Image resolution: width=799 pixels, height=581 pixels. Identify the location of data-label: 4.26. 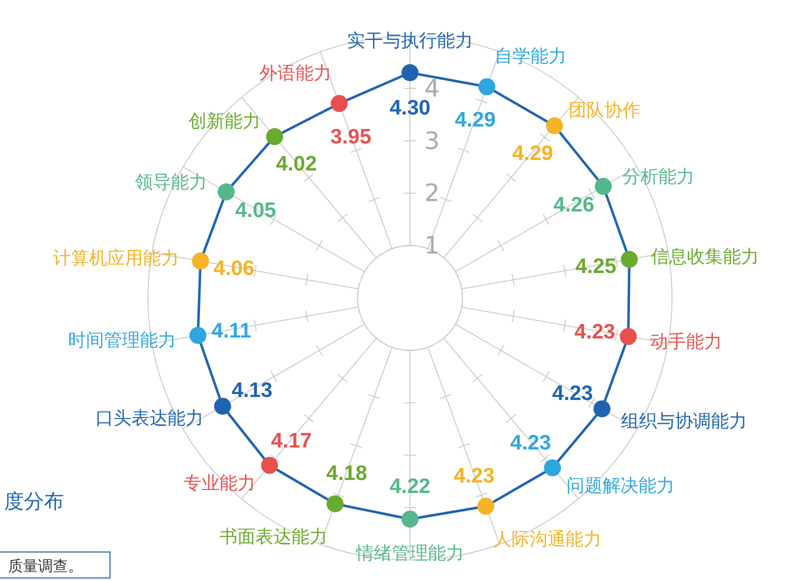
(573, 204).